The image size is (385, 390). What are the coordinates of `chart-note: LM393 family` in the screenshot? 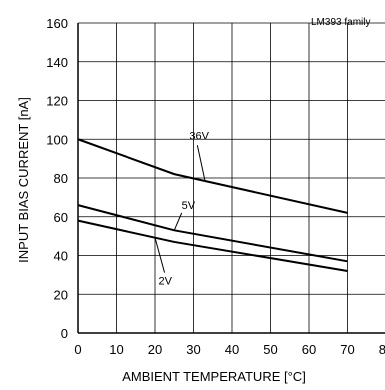 It's located at (340, 22).